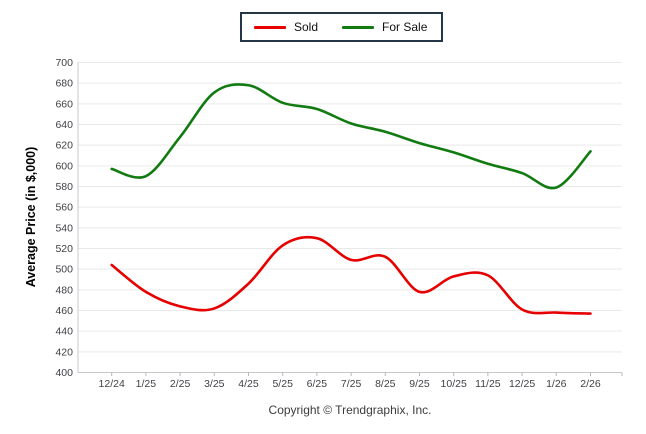  What do you see at coordinates (64, 352) in the screenshot?
I see `y-tick-label: 420` at bounding box center [64, 352].